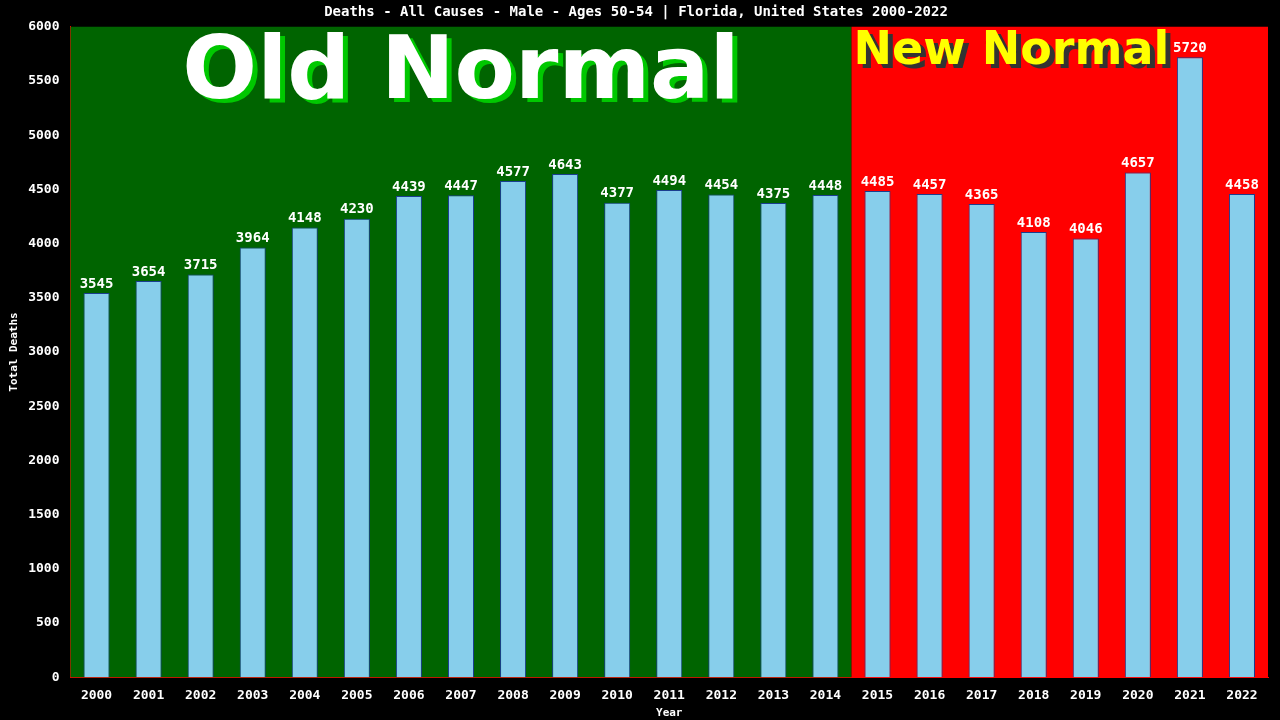  Describe the element at coordinates (1242, 695) in the screenshot. I see `x-tick-label: 2022` at that location.